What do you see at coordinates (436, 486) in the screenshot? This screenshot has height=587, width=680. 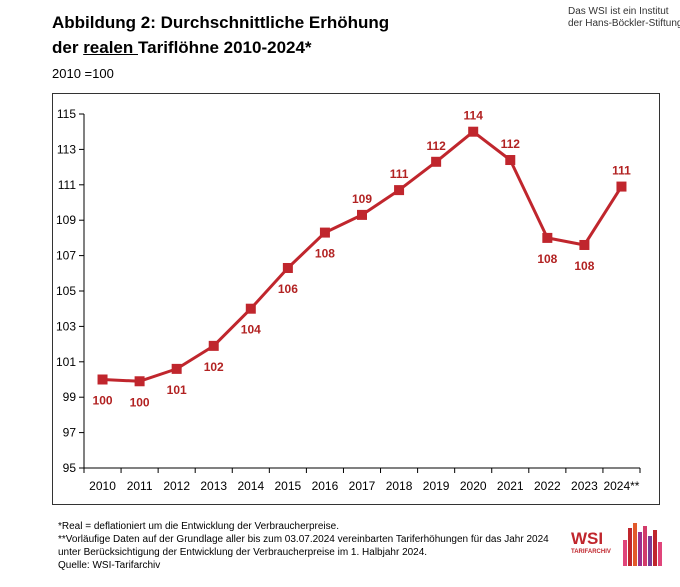 I see `x-tick-label: 2019` at bounding box center [436, 486].